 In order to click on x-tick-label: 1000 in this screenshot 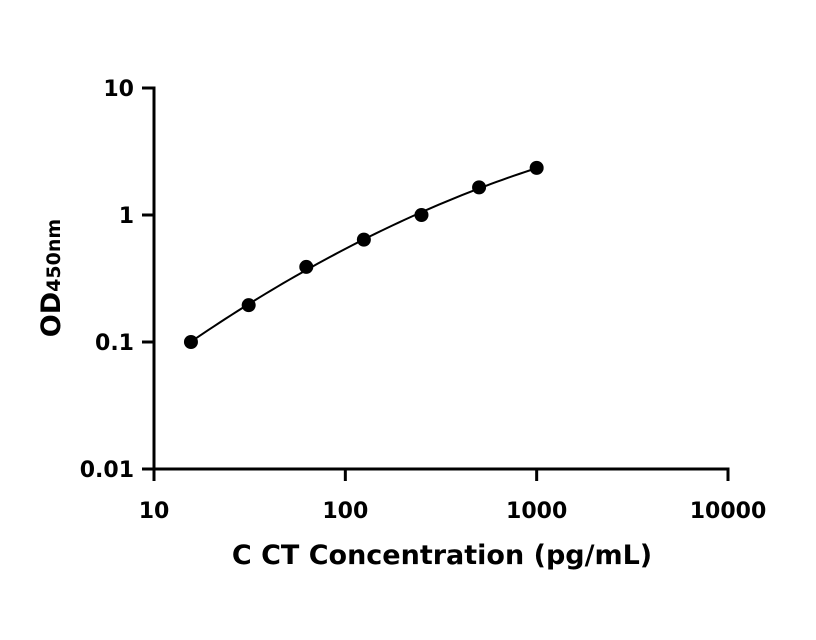, I will do `click(536, 511)`.